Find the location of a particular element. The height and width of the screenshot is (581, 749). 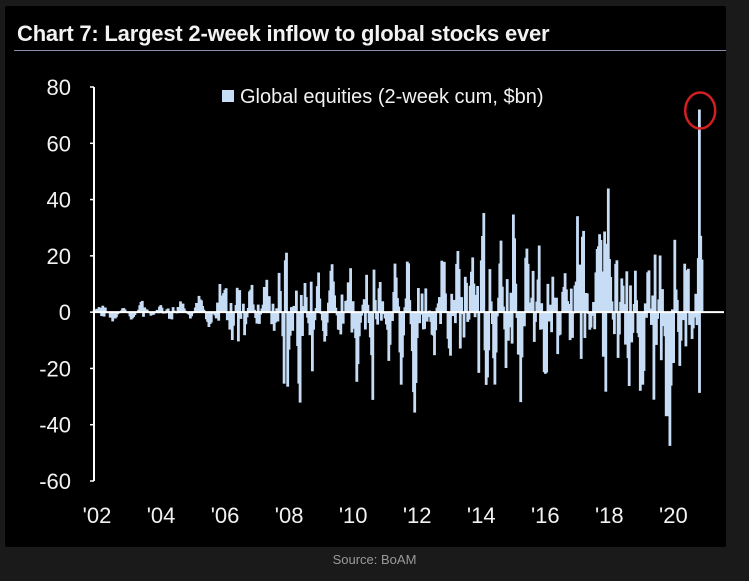

y-tick-label: -20 is located at coordinates (55, 368).